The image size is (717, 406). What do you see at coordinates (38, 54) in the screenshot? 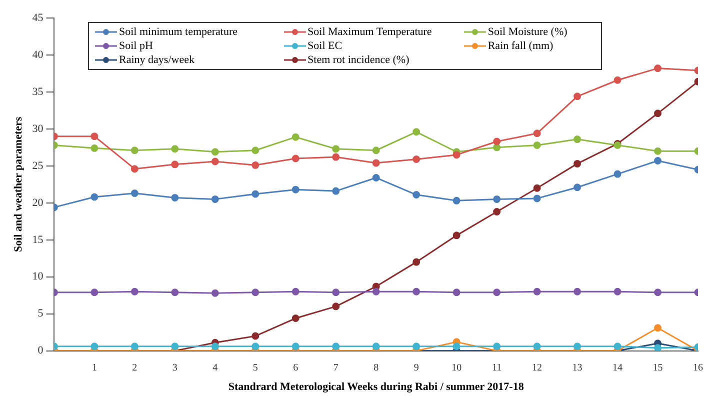
I see `y-tick-label: 40` at bounding box center [38, 54].